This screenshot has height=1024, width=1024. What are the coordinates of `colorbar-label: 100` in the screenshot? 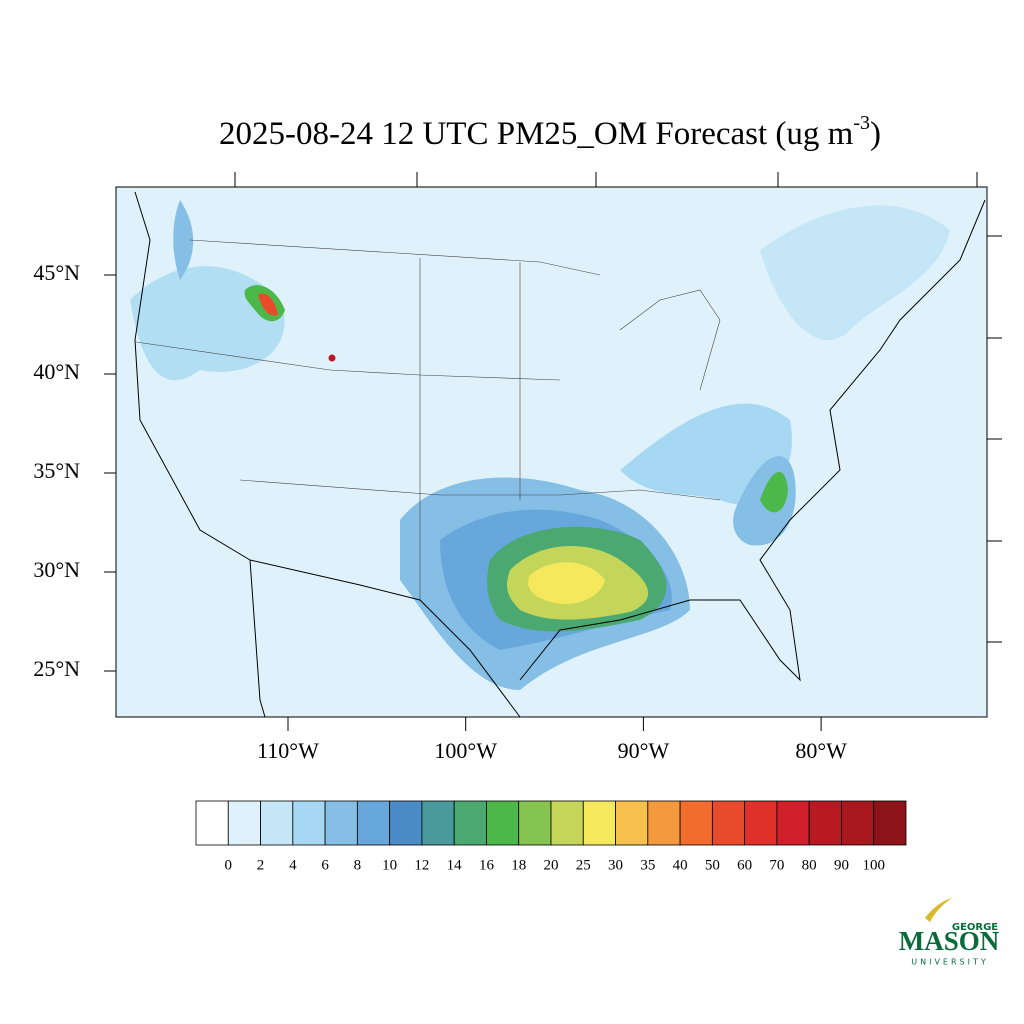 It's located at (873, 865).